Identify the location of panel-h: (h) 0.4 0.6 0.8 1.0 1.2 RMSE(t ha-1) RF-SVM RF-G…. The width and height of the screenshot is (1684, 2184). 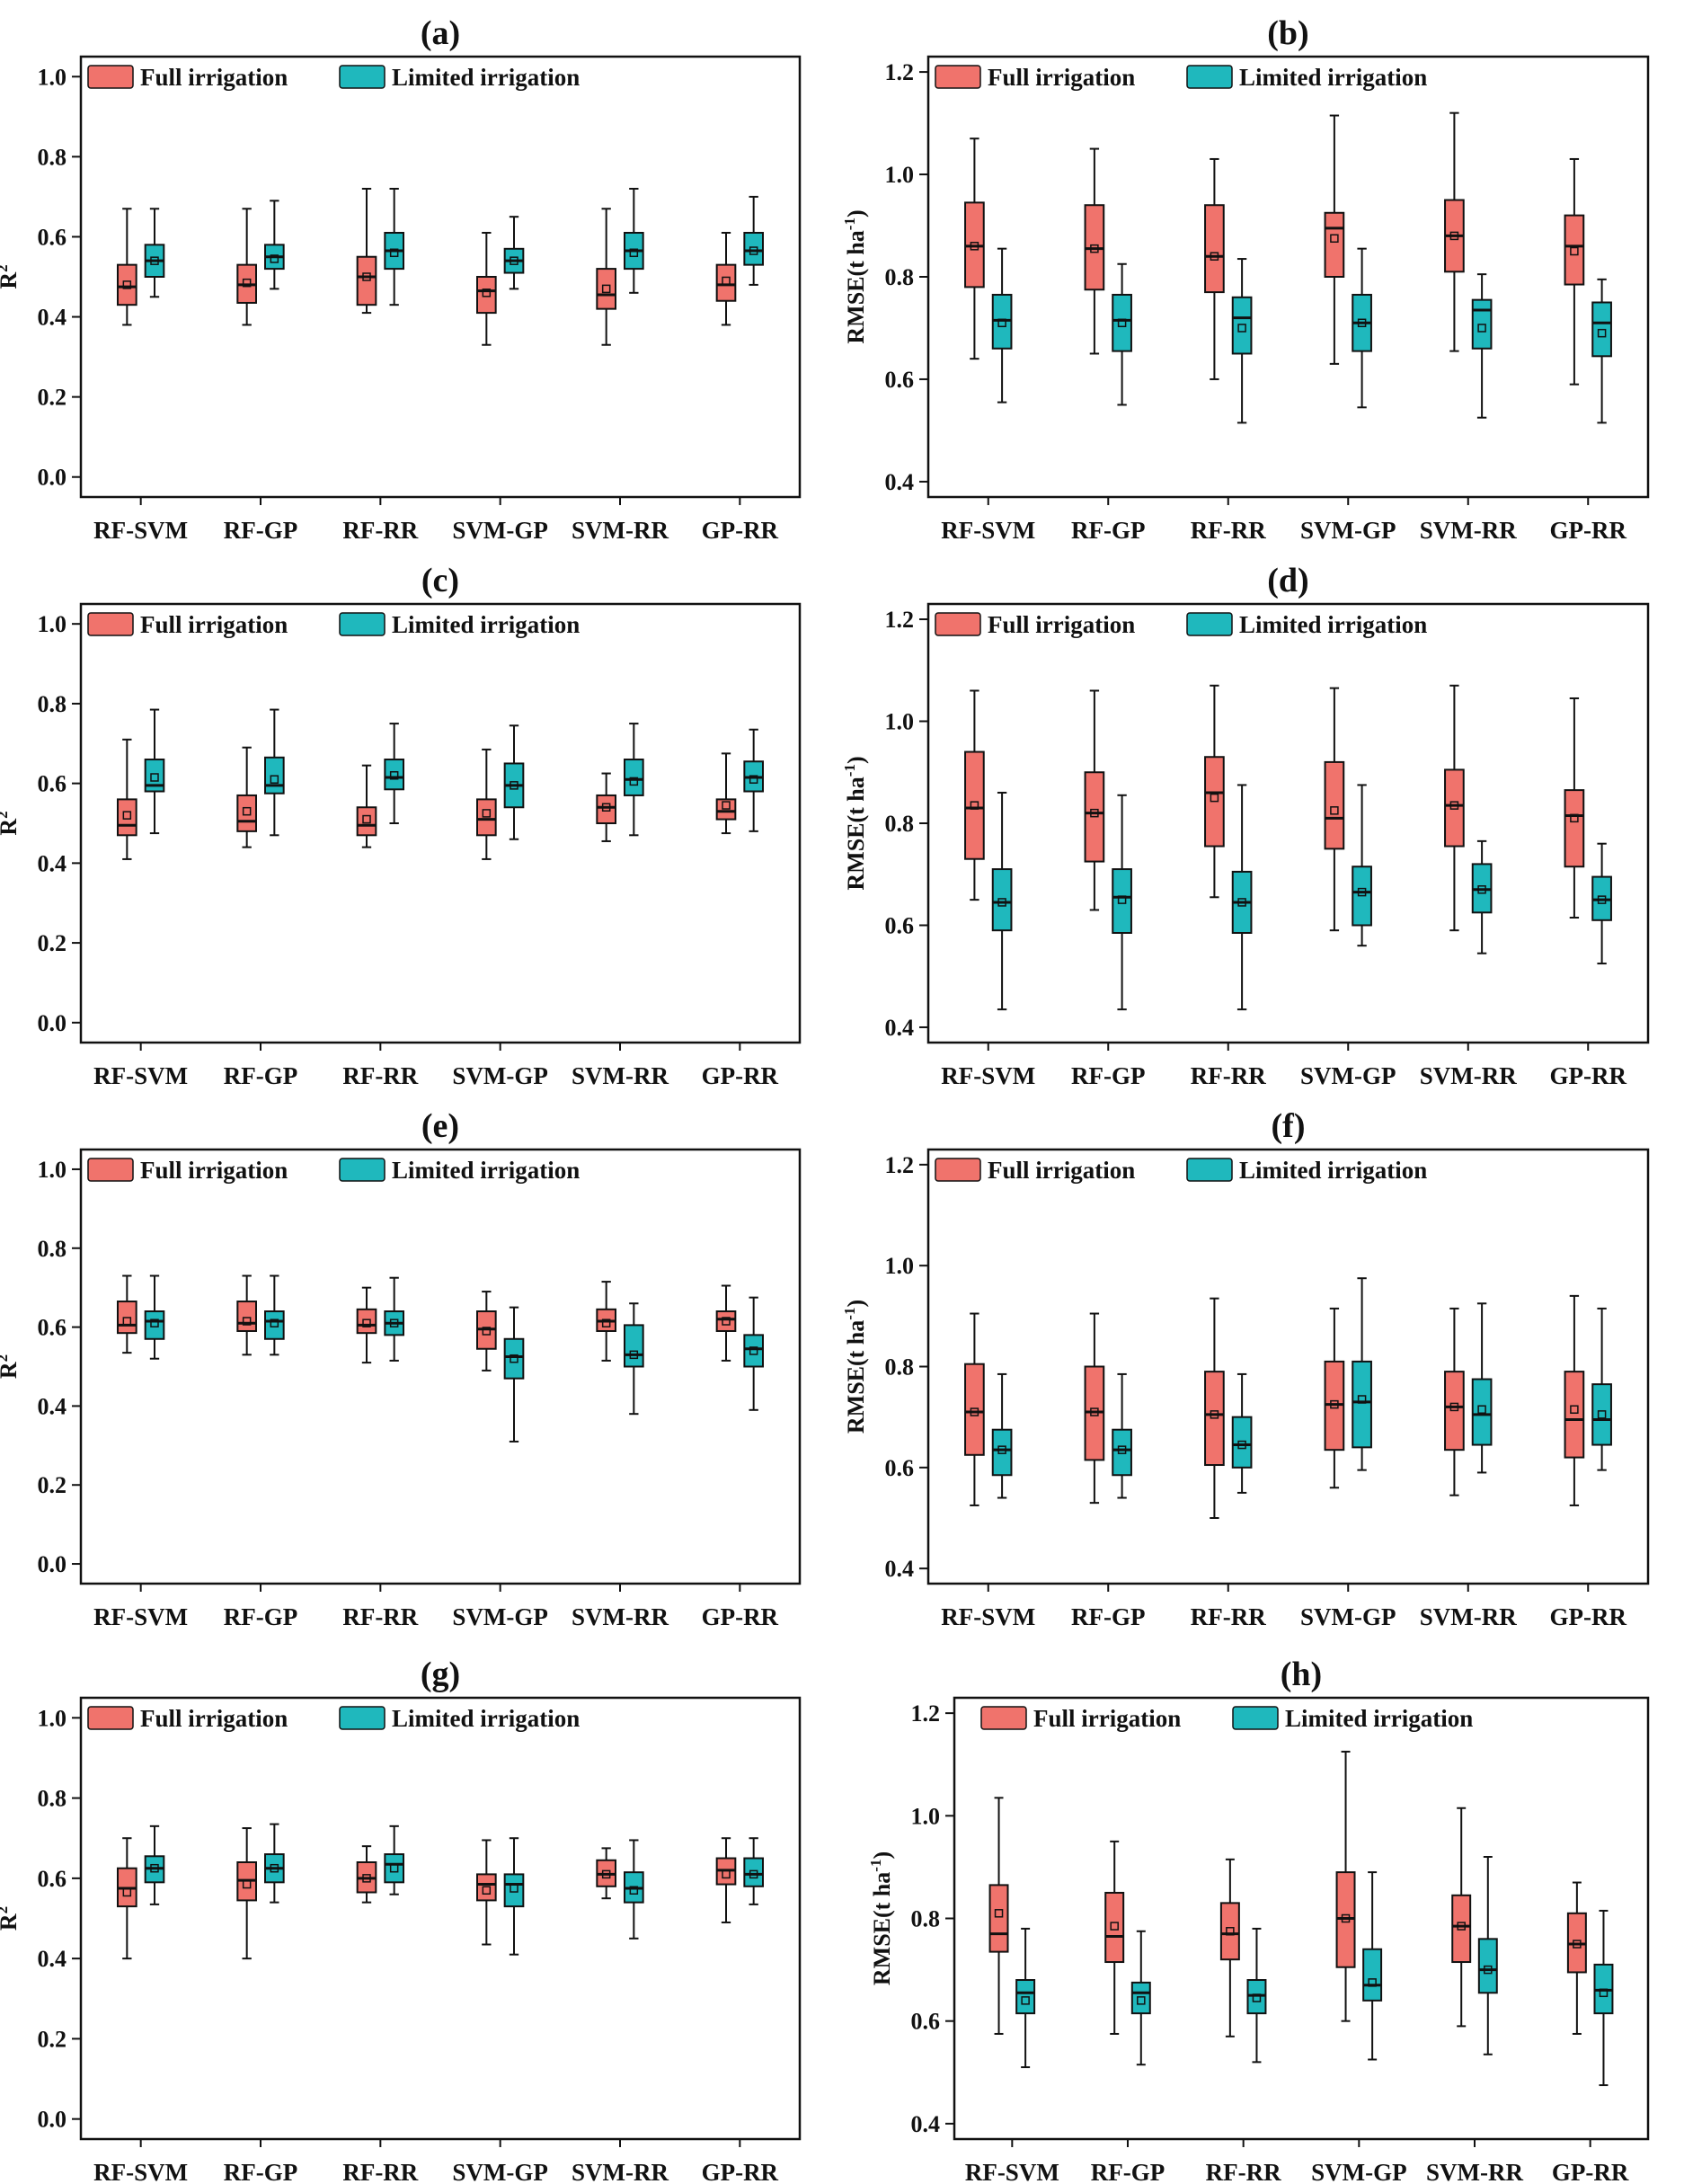
(1258, 1920).